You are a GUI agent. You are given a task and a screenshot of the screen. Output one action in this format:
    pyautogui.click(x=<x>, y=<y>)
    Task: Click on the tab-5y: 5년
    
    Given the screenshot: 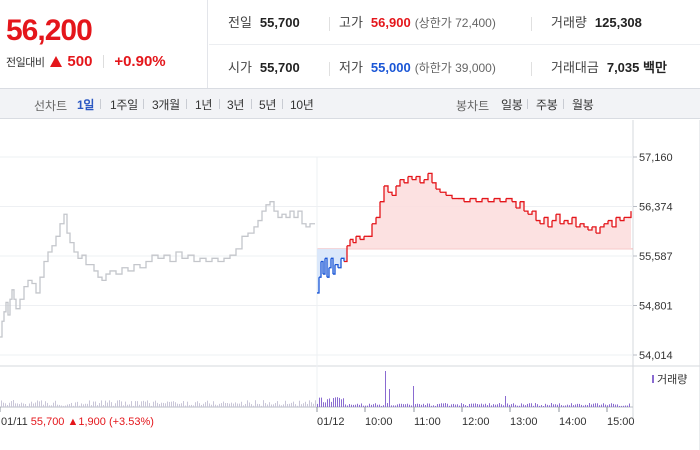 What is the action you would take?
    pyautogui.click(x=268, y=105)
    